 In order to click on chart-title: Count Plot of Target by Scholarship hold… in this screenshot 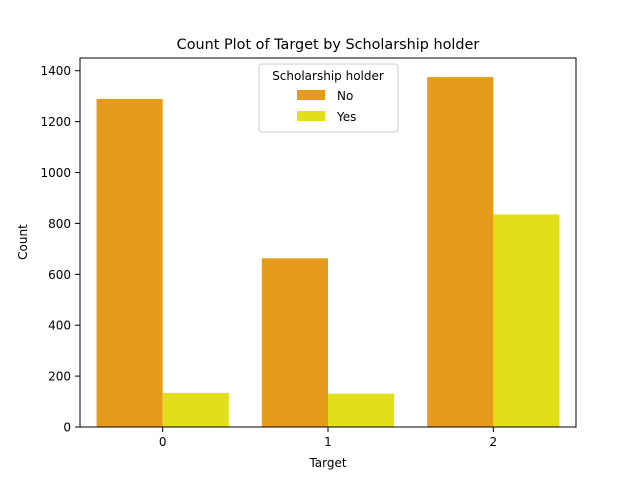, I will do `click(328, 45)`.